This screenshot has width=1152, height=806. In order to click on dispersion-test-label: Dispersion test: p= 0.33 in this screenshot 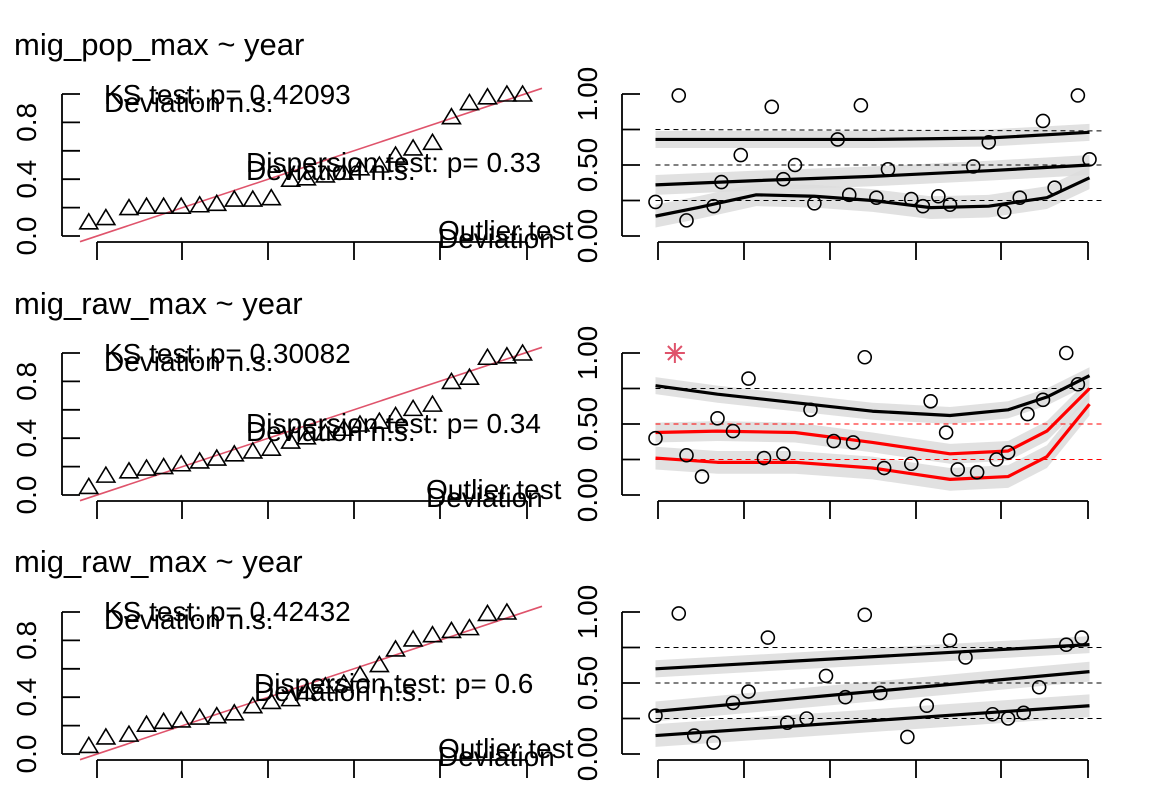, I will do `click(393, 162)`.